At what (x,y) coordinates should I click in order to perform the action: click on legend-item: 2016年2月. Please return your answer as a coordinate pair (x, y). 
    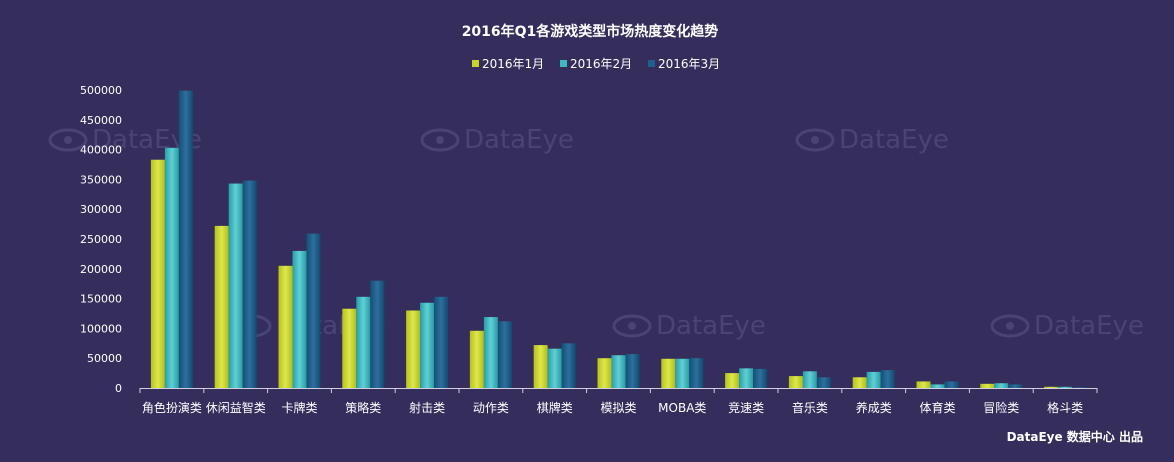
    Looking at the image, I should click on (596, 64).